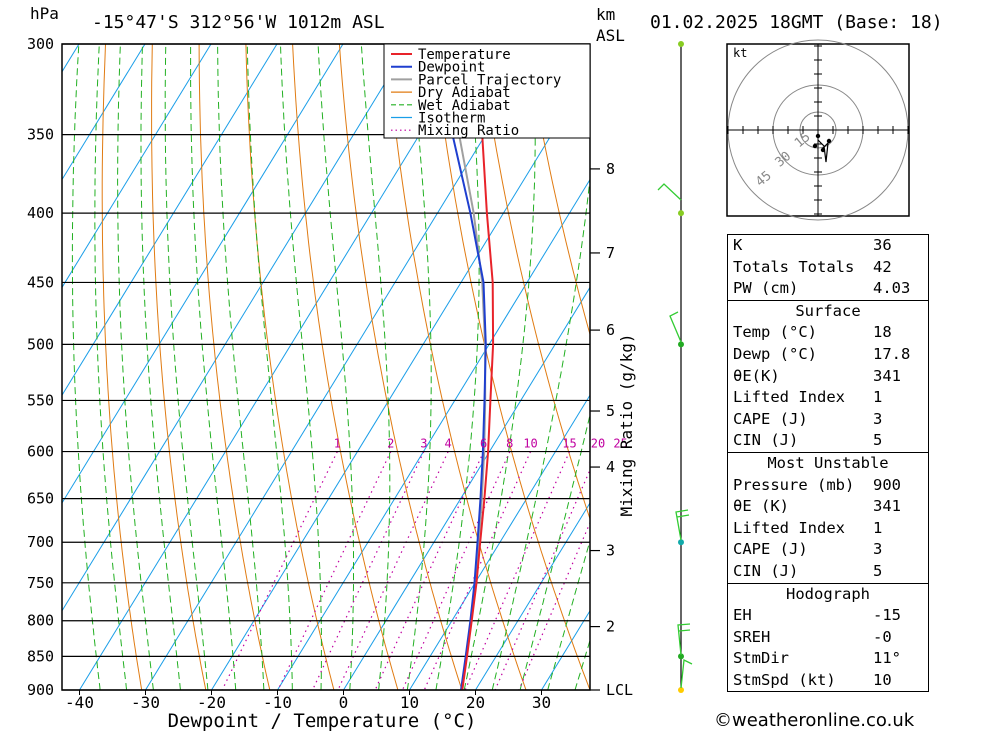 The image size is (1000, 733). Describe the element at coordinates (40, 367) in the screenshot. I see `pressure-axis-labels: 300 350 400 450 500 550 600 650 700 750 800 850 900` at that location.